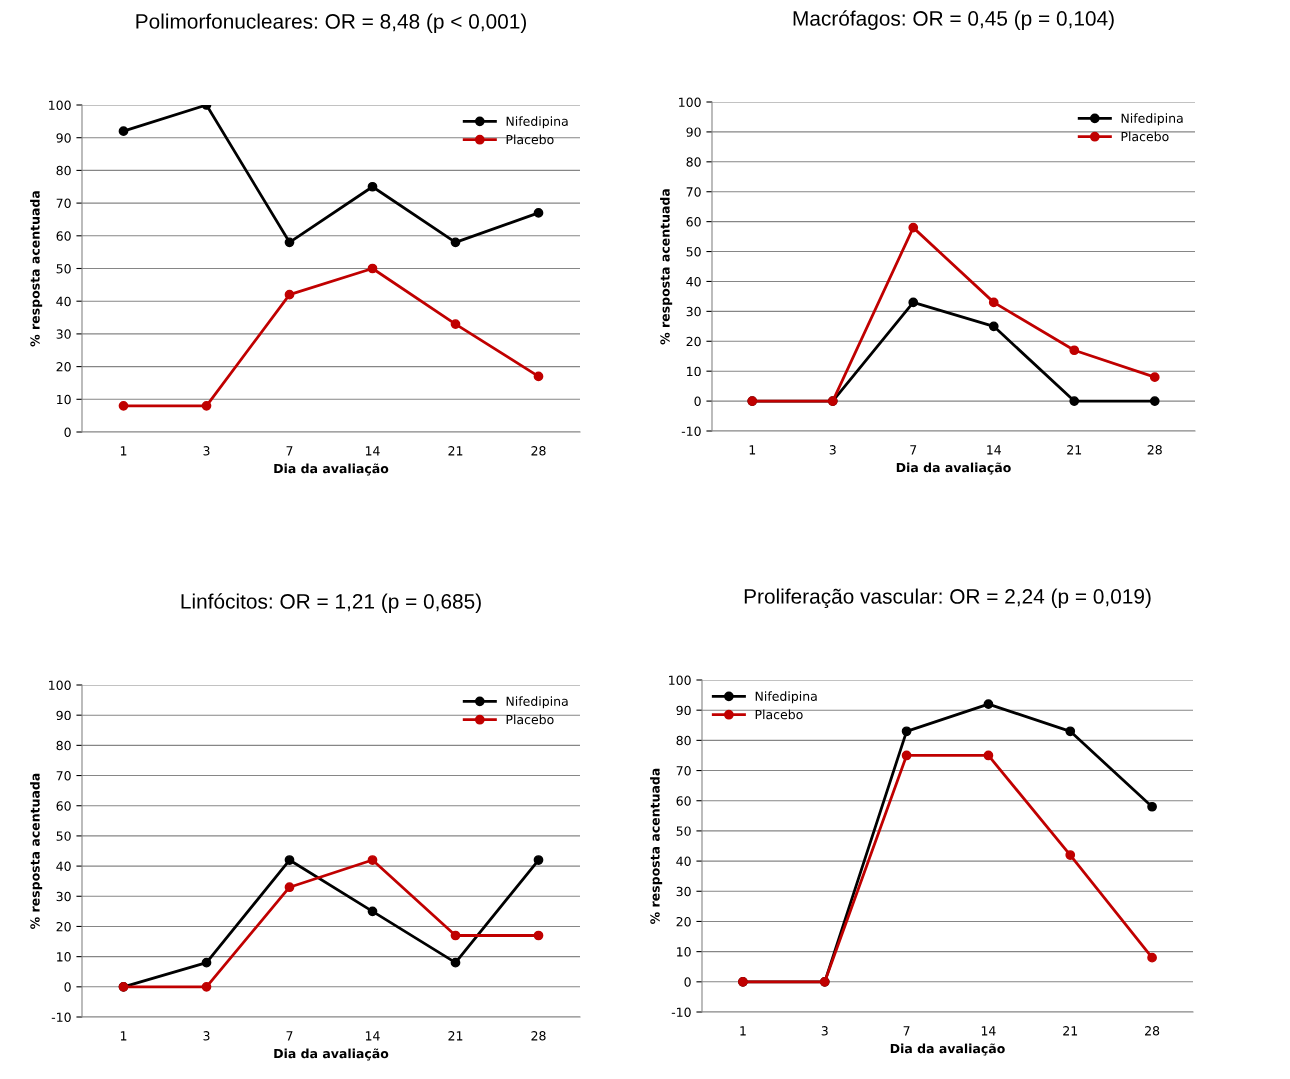  What do you see at coordinates (953, 20) in the screenshot?
I see `chart-title: Macrófagos: OR = 0,45 (p = 0,104)` at bounding box center [953, 20].